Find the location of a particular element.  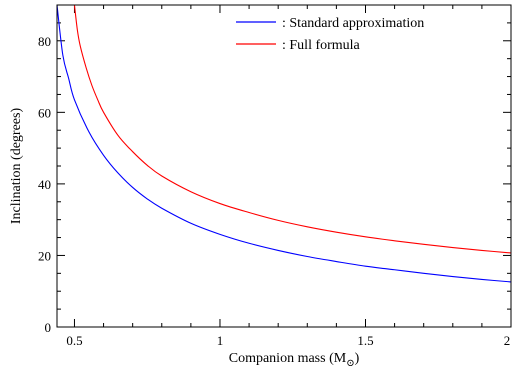

x-axis-label: Companion mass (M⊙) is located at coordinates (294, 360).